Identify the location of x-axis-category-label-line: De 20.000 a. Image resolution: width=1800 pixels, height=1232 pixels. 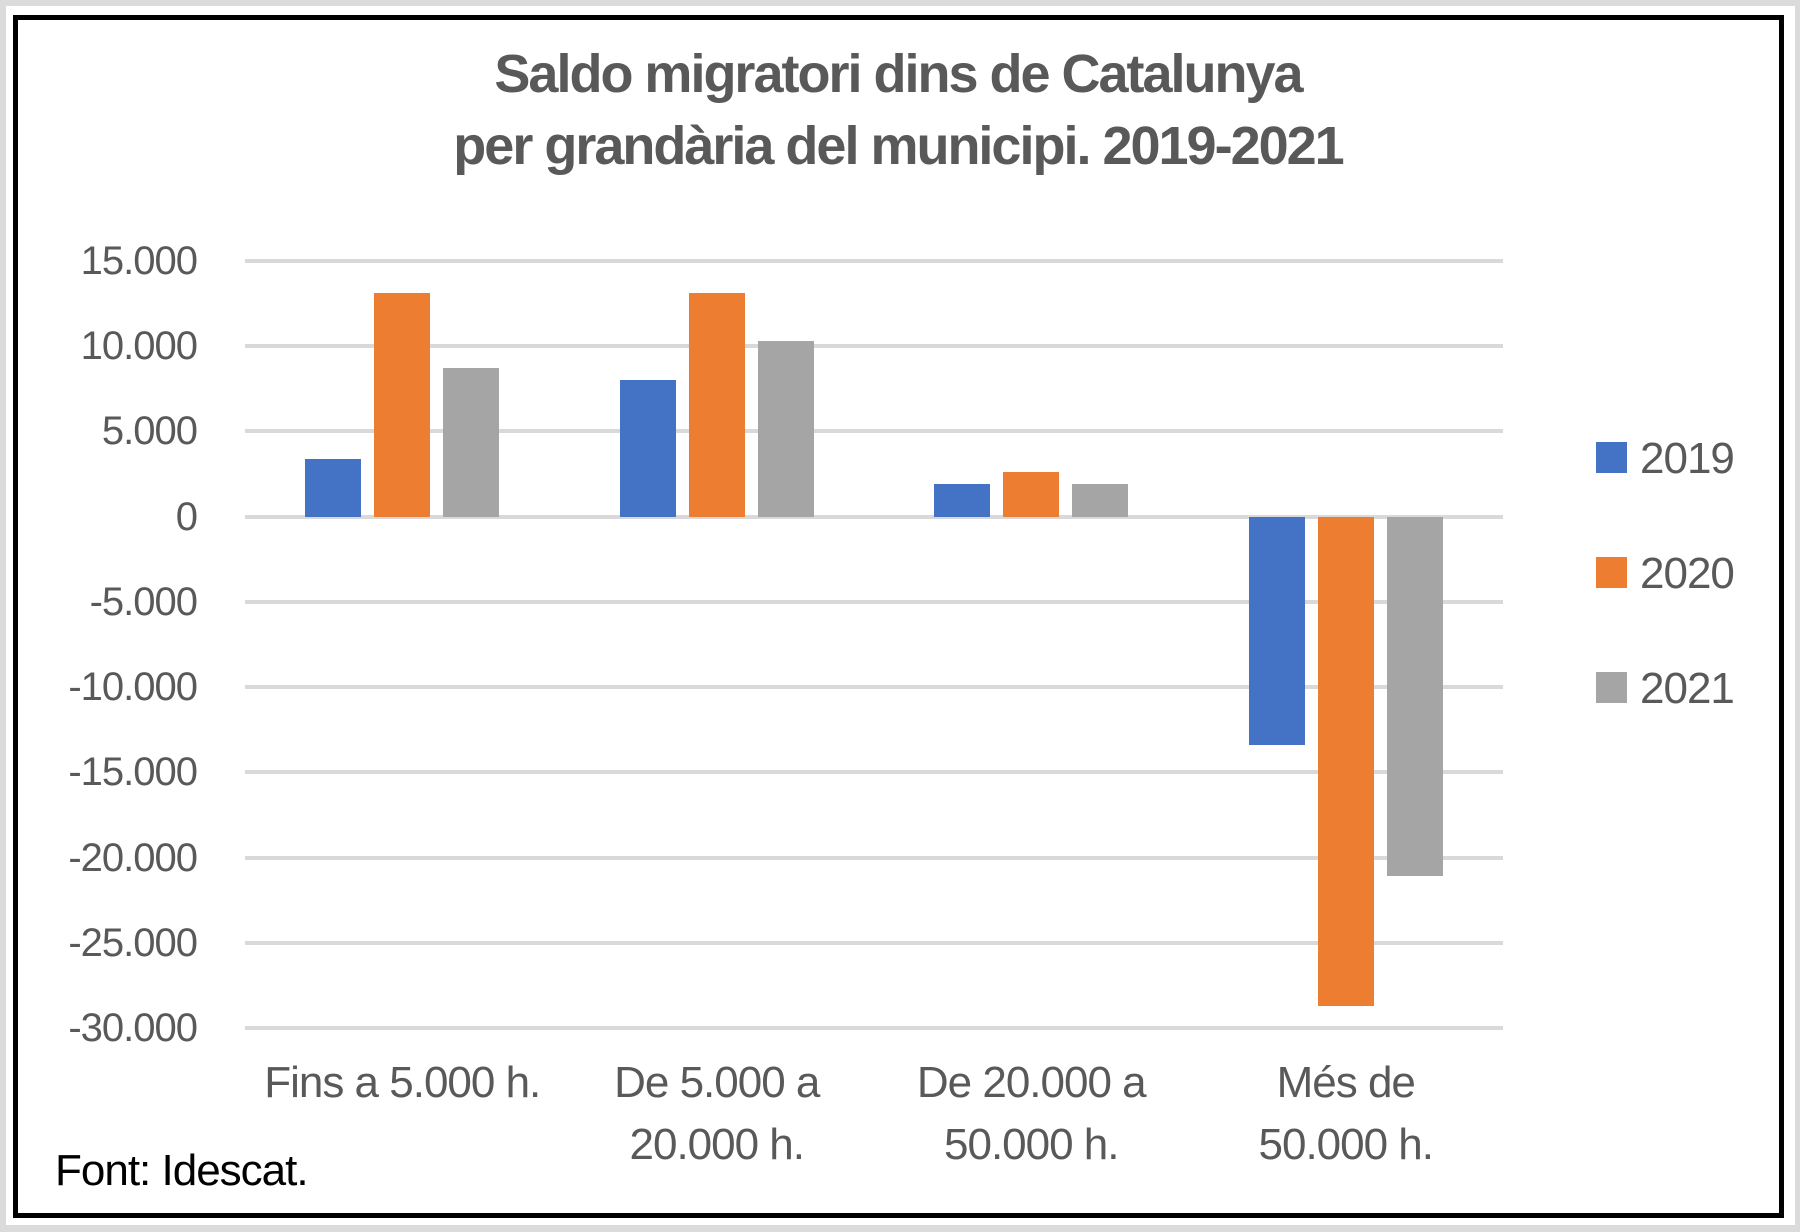
(1031, 1082).